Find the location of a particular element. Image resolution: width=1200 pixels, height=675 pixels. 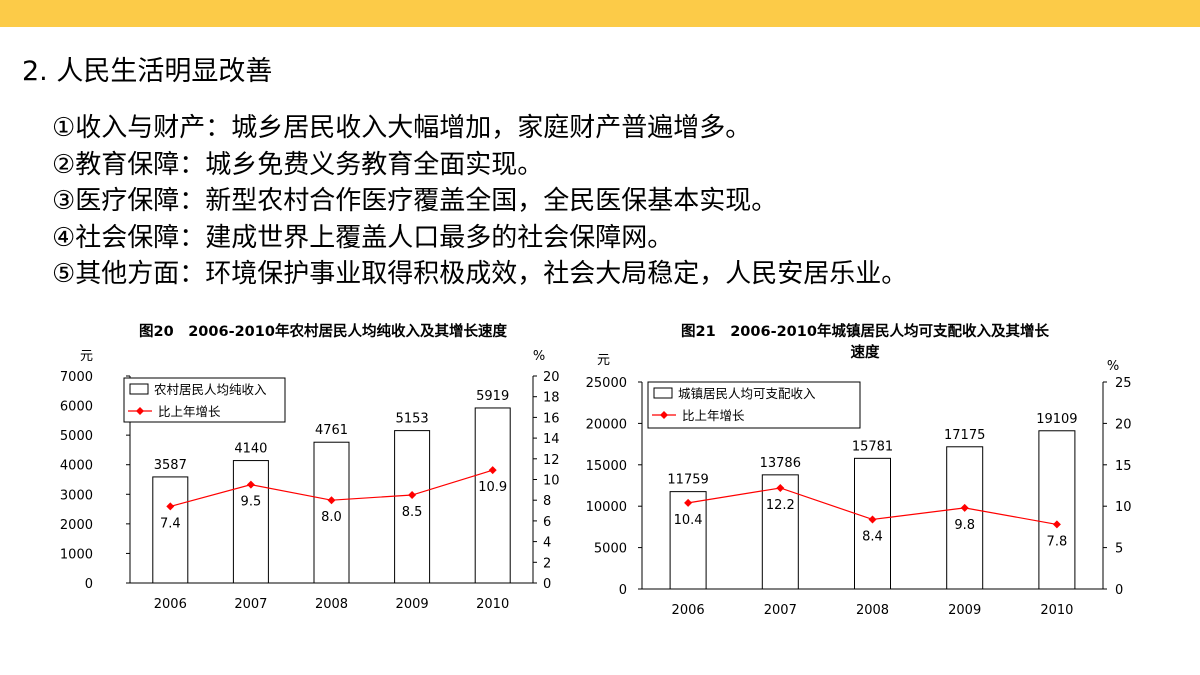

bar-value-label: 15781 is located at coordinates (872, 446).